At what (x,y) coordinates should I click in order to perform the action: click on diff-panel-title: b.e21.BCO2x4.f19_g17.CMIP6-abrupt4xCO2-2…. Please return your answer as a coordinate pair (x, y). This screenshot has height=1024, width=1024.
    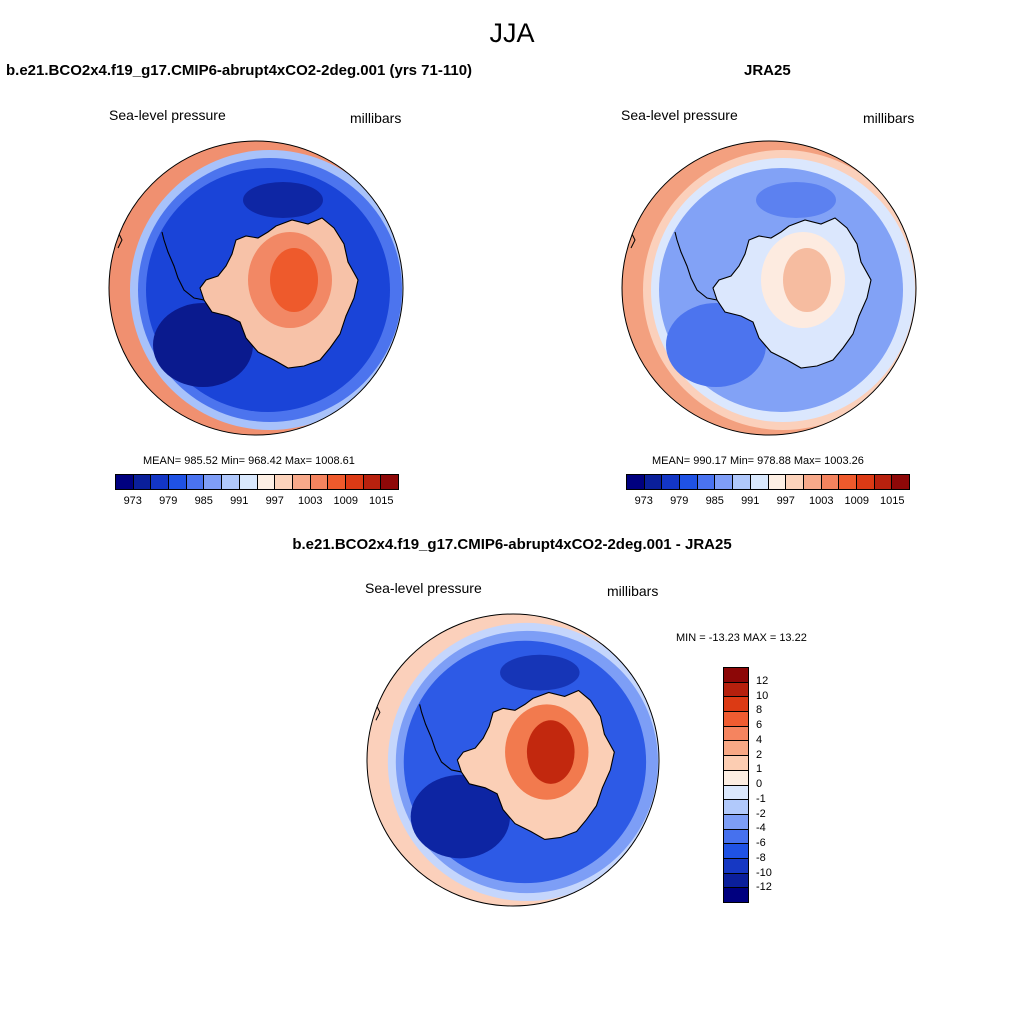
    Looking at the image, I should click on (512, 544).